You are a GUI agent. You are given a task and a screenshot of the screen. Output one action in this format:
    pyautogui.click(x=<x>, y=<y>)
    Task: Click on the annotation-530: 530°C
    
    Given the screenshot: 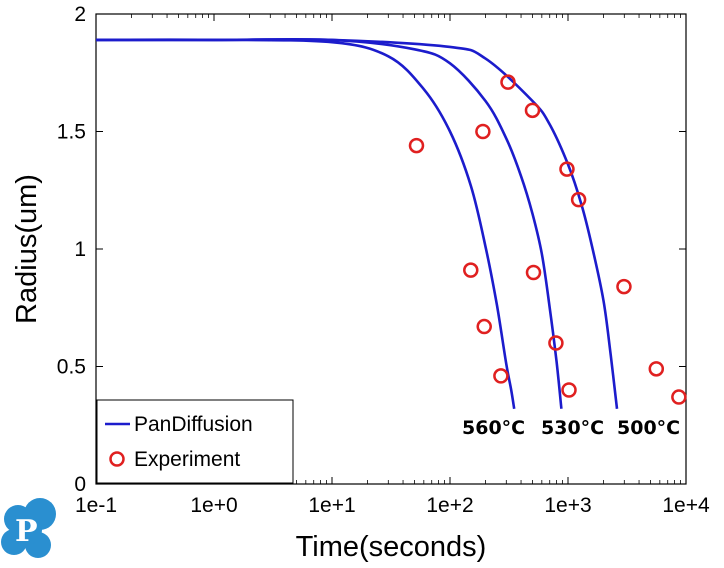 What is the action you would take?
    pyautogui.click(x=572, y=428)
    